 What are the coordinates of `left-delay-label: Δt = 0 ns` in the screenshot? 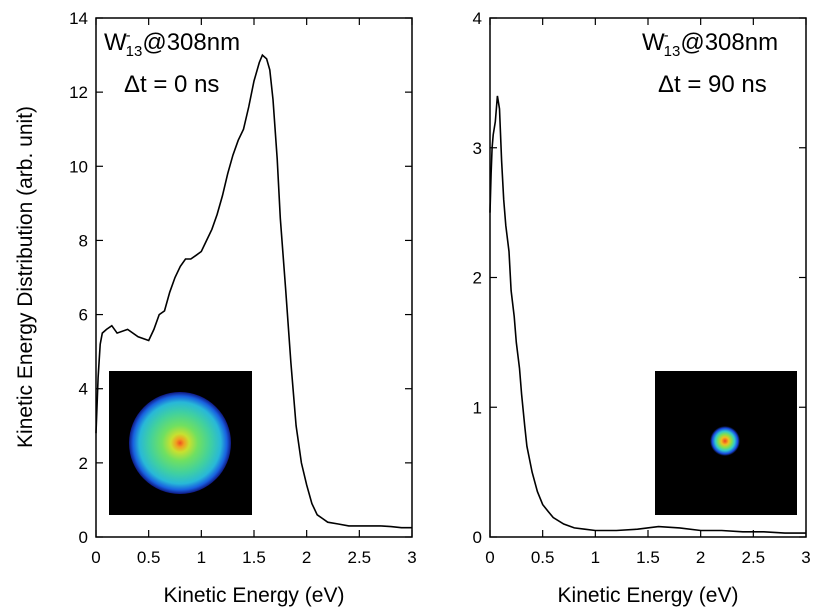 It's located at (171, 84).